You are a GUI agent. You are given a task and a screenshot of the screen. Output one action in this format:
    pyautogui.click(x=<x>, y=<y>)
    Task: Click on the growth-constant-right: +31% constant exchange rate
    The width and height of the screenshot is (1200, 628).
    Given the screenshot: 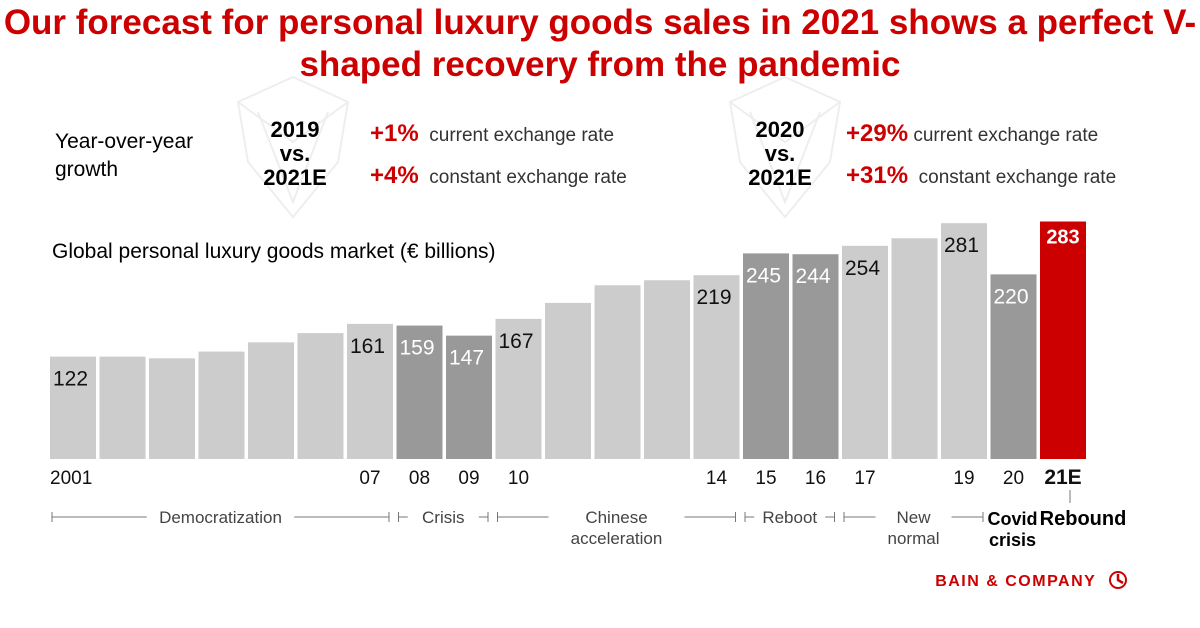 What is the action you would take?
    pyautogui.click(x=981, y=176)
    